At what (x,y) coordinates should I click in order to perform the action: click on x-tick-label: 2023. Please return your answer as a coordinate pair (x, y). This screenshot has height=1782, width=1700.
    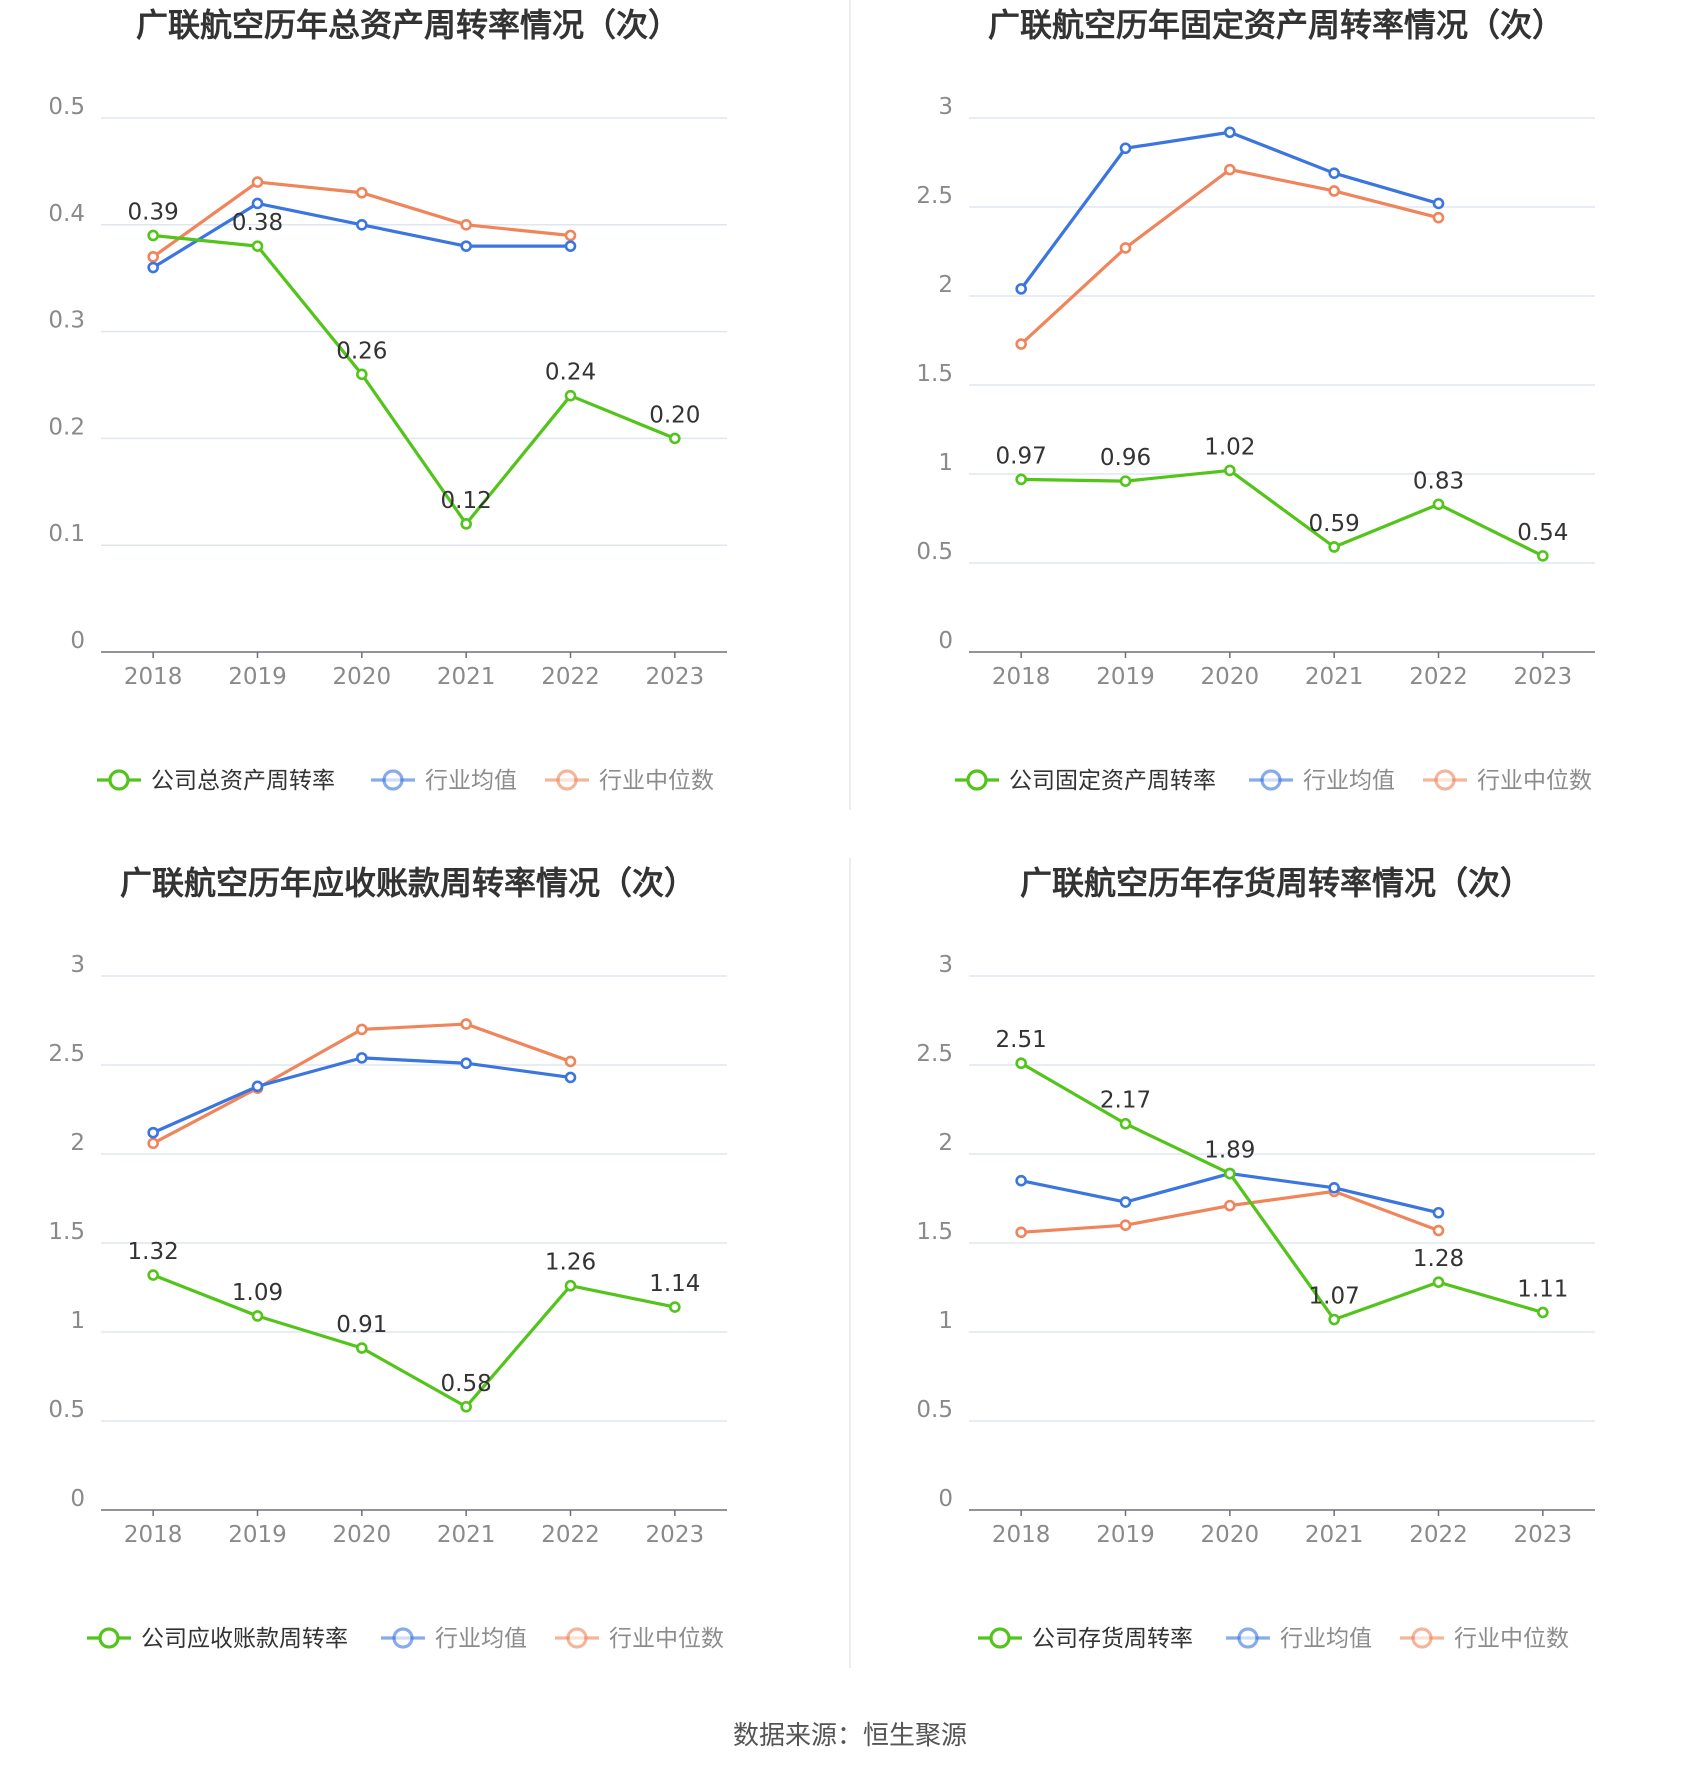
    Looking at the image, I should click on (1543, 1535).